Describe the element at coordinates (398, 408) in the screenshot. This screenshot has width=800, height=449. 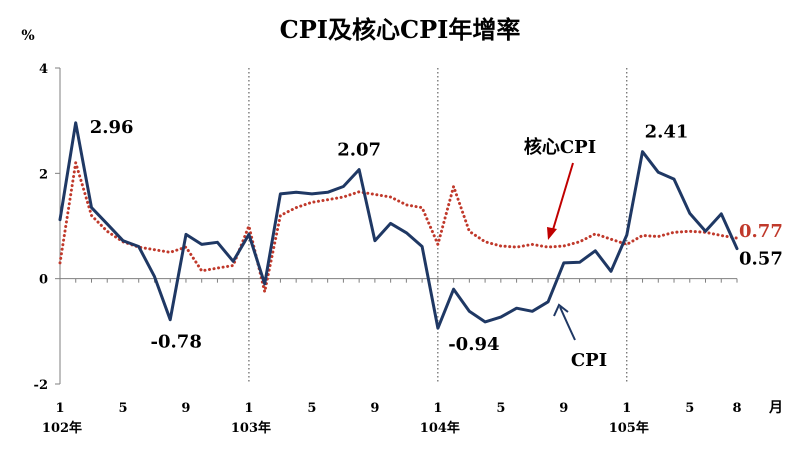
I see `x-tick-labels: 1 5 9 1 5 9 1 5 9 1 5 8` at that location.